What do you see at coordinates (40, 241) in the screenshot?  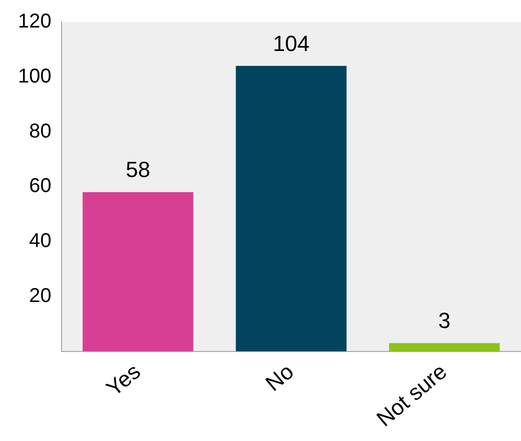 I see `y-tick-label: 40` at bounding box center [40, 241].